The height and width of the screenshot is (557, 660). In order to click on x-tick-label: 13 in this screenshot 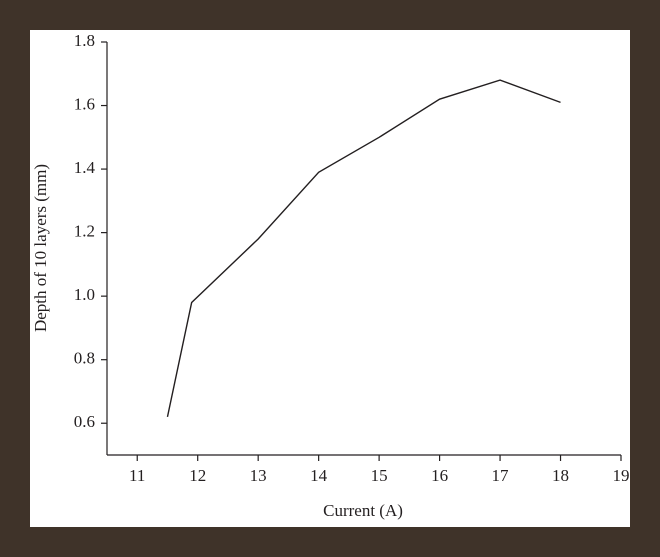, I will do `click(258, 475)`.